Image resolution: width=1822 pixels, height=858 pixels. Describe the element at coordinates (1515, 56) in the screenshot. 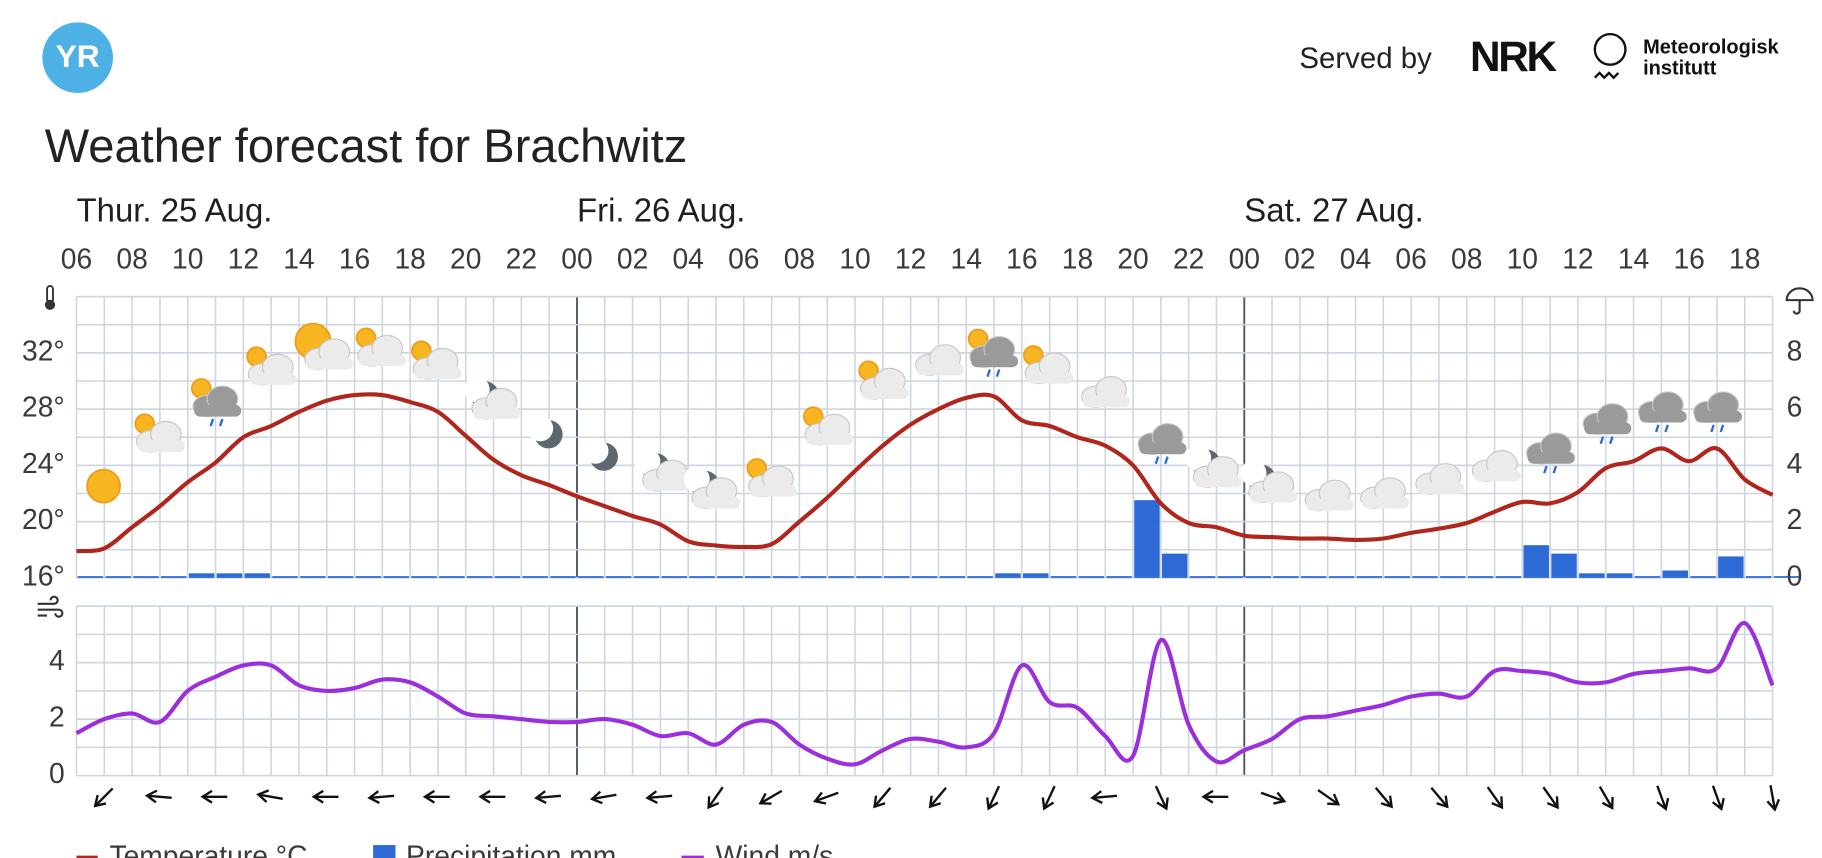

I see `nrk-logo: NRK` at that location.